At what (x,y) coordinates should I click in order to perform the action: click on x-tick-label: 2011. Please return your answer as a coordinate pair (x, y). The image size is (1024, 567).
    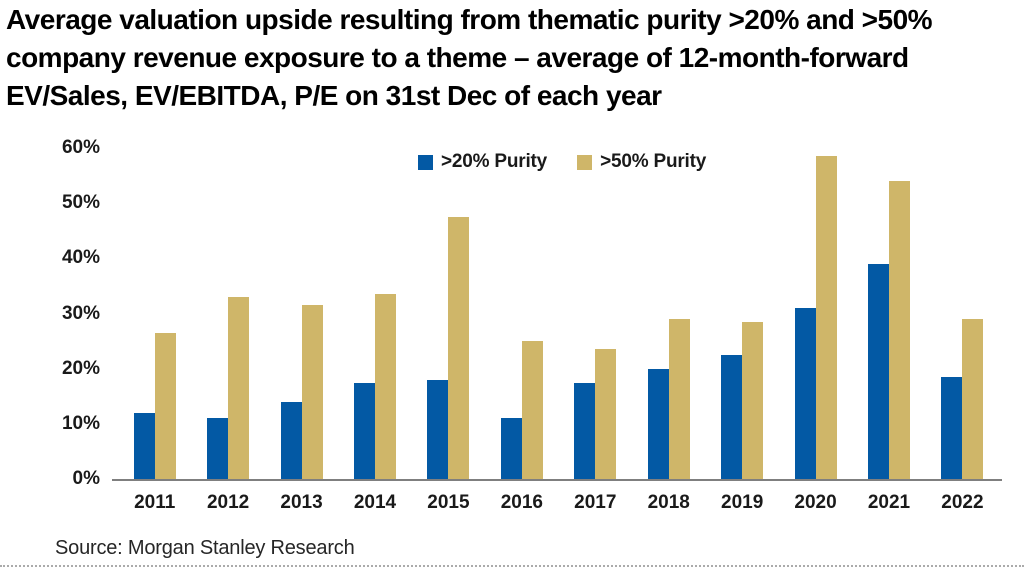
    Looking at the image, I should click on (155, 502).